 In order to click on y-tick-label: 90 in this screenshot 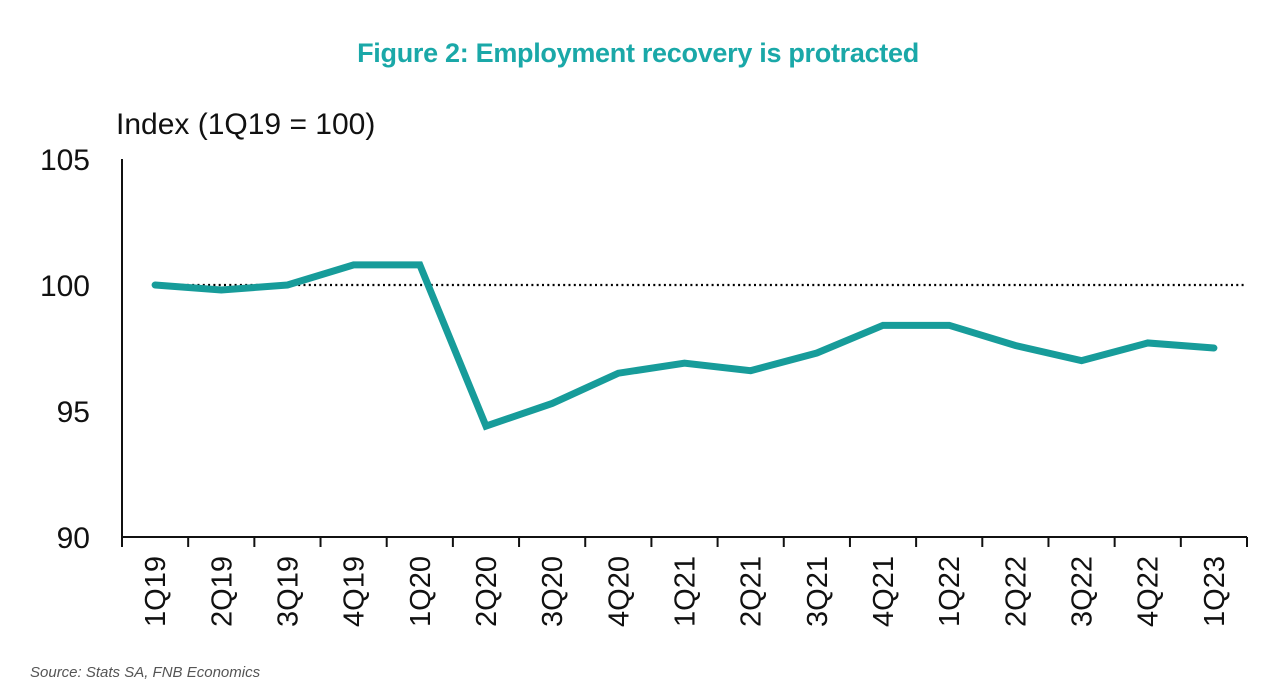, I will do `click(73, 538)`.